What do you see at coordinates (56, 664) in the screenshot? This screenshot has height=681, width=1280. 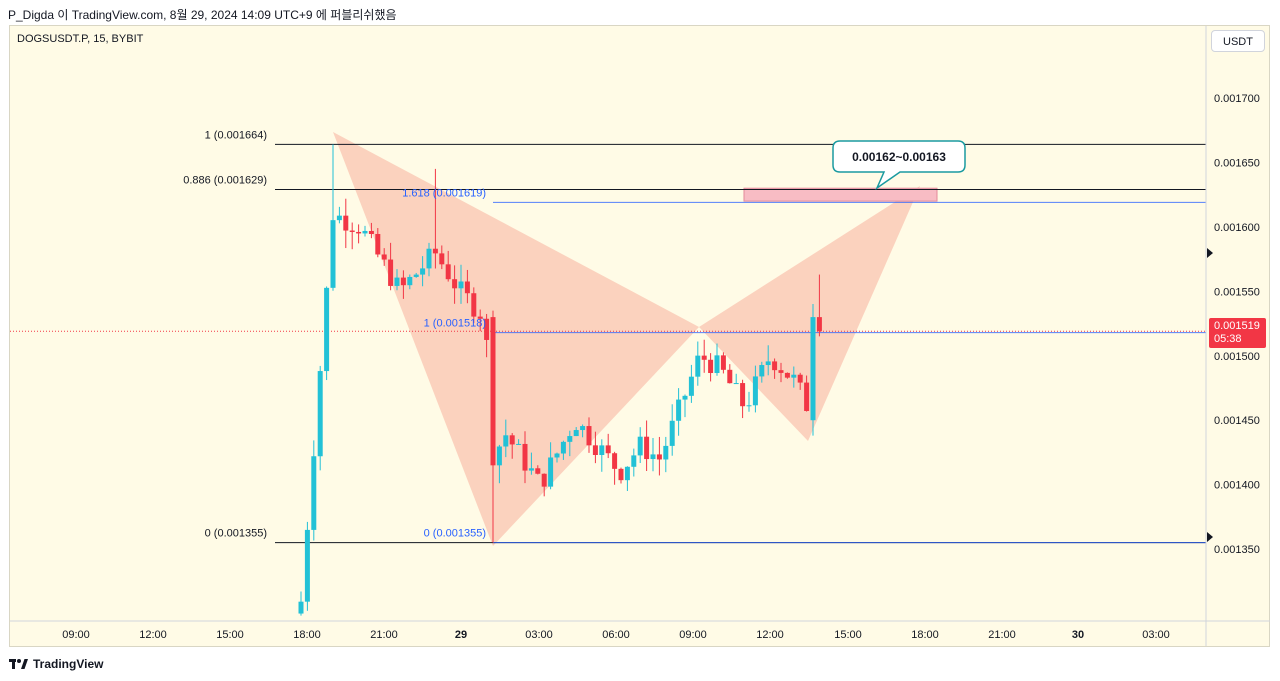 I see `footer-brand: TradingView` at bounding box center [56, 664].